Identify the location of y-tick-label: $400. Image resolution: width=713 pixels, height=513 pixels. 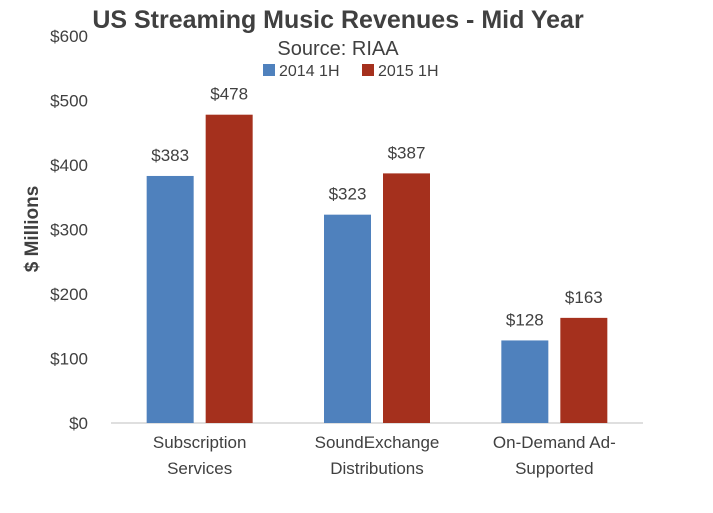
(69, 165).